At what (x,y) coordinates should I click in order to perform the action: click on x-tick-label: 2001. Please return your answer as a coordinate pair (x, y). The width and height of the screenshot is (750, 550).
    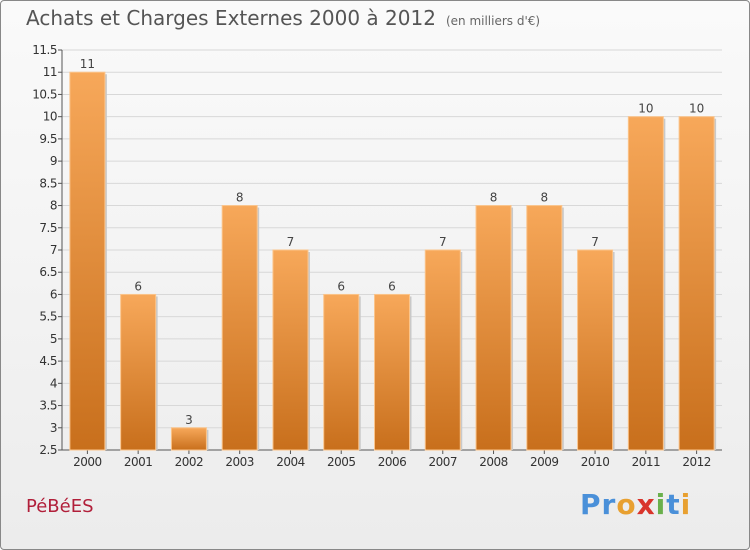
    Looking at the image, I should click on (138, 462).